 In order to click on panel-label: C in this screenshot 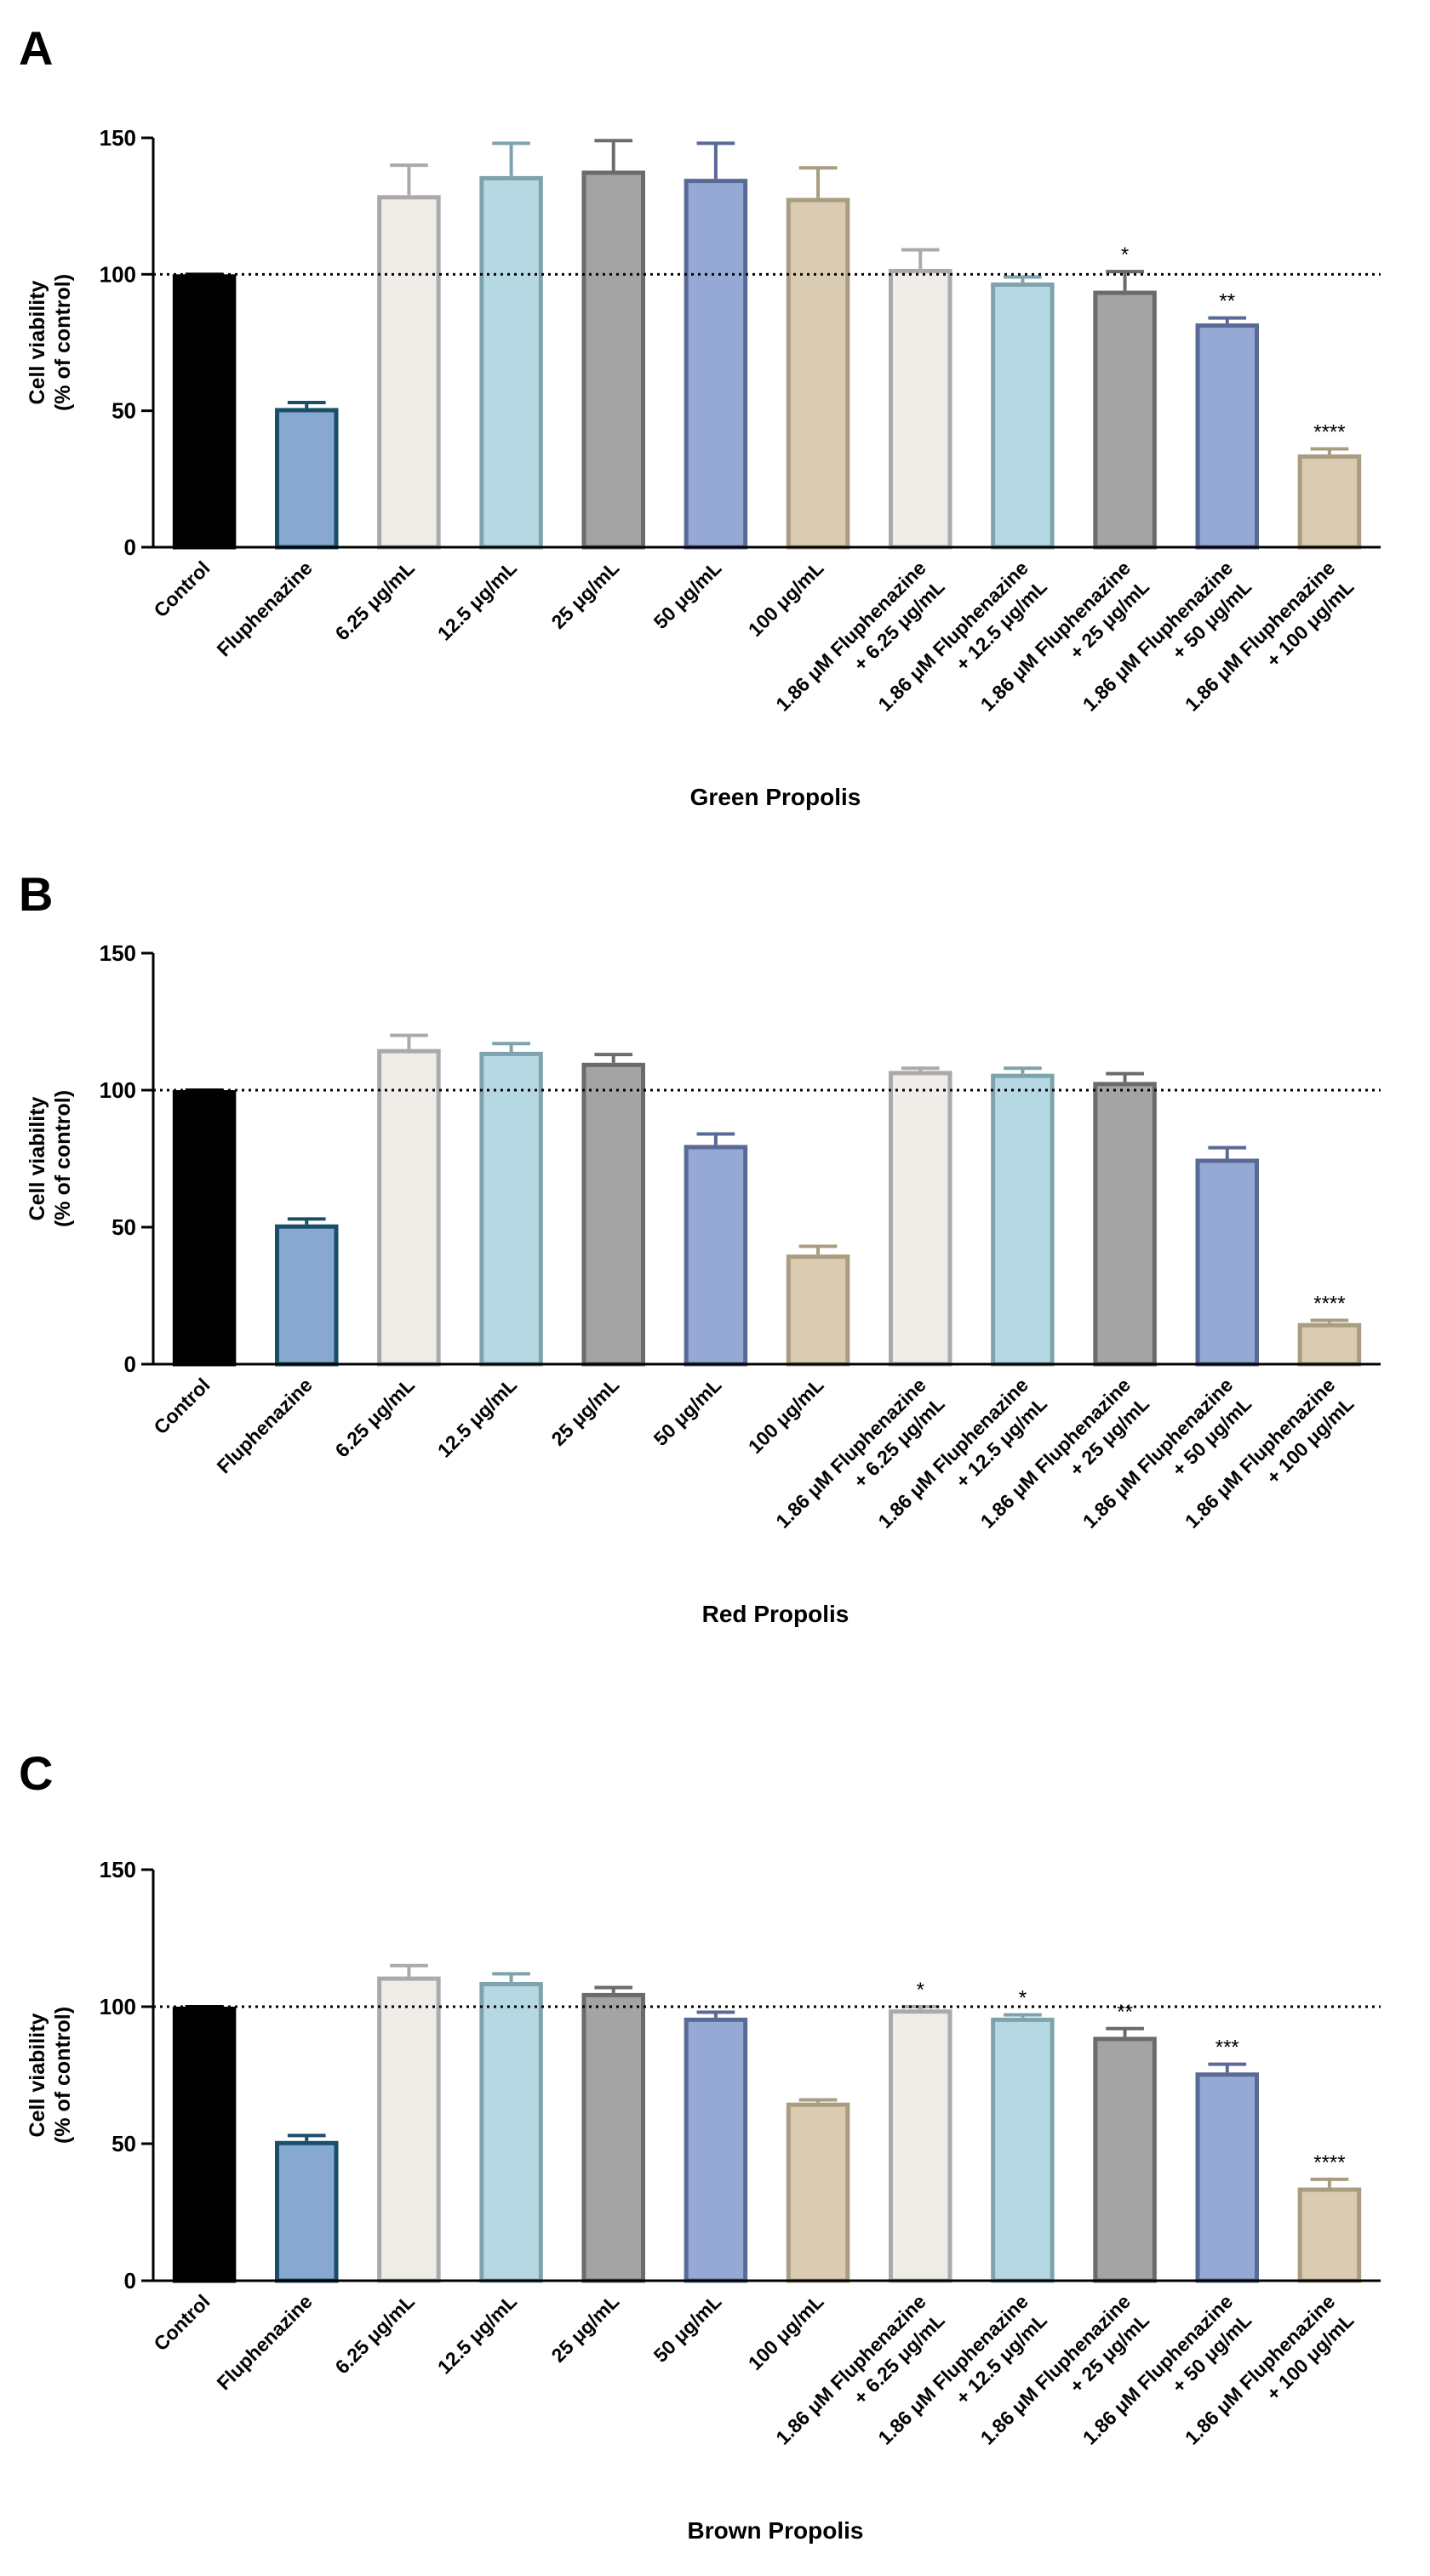, I will do `click(36, 1773)`.